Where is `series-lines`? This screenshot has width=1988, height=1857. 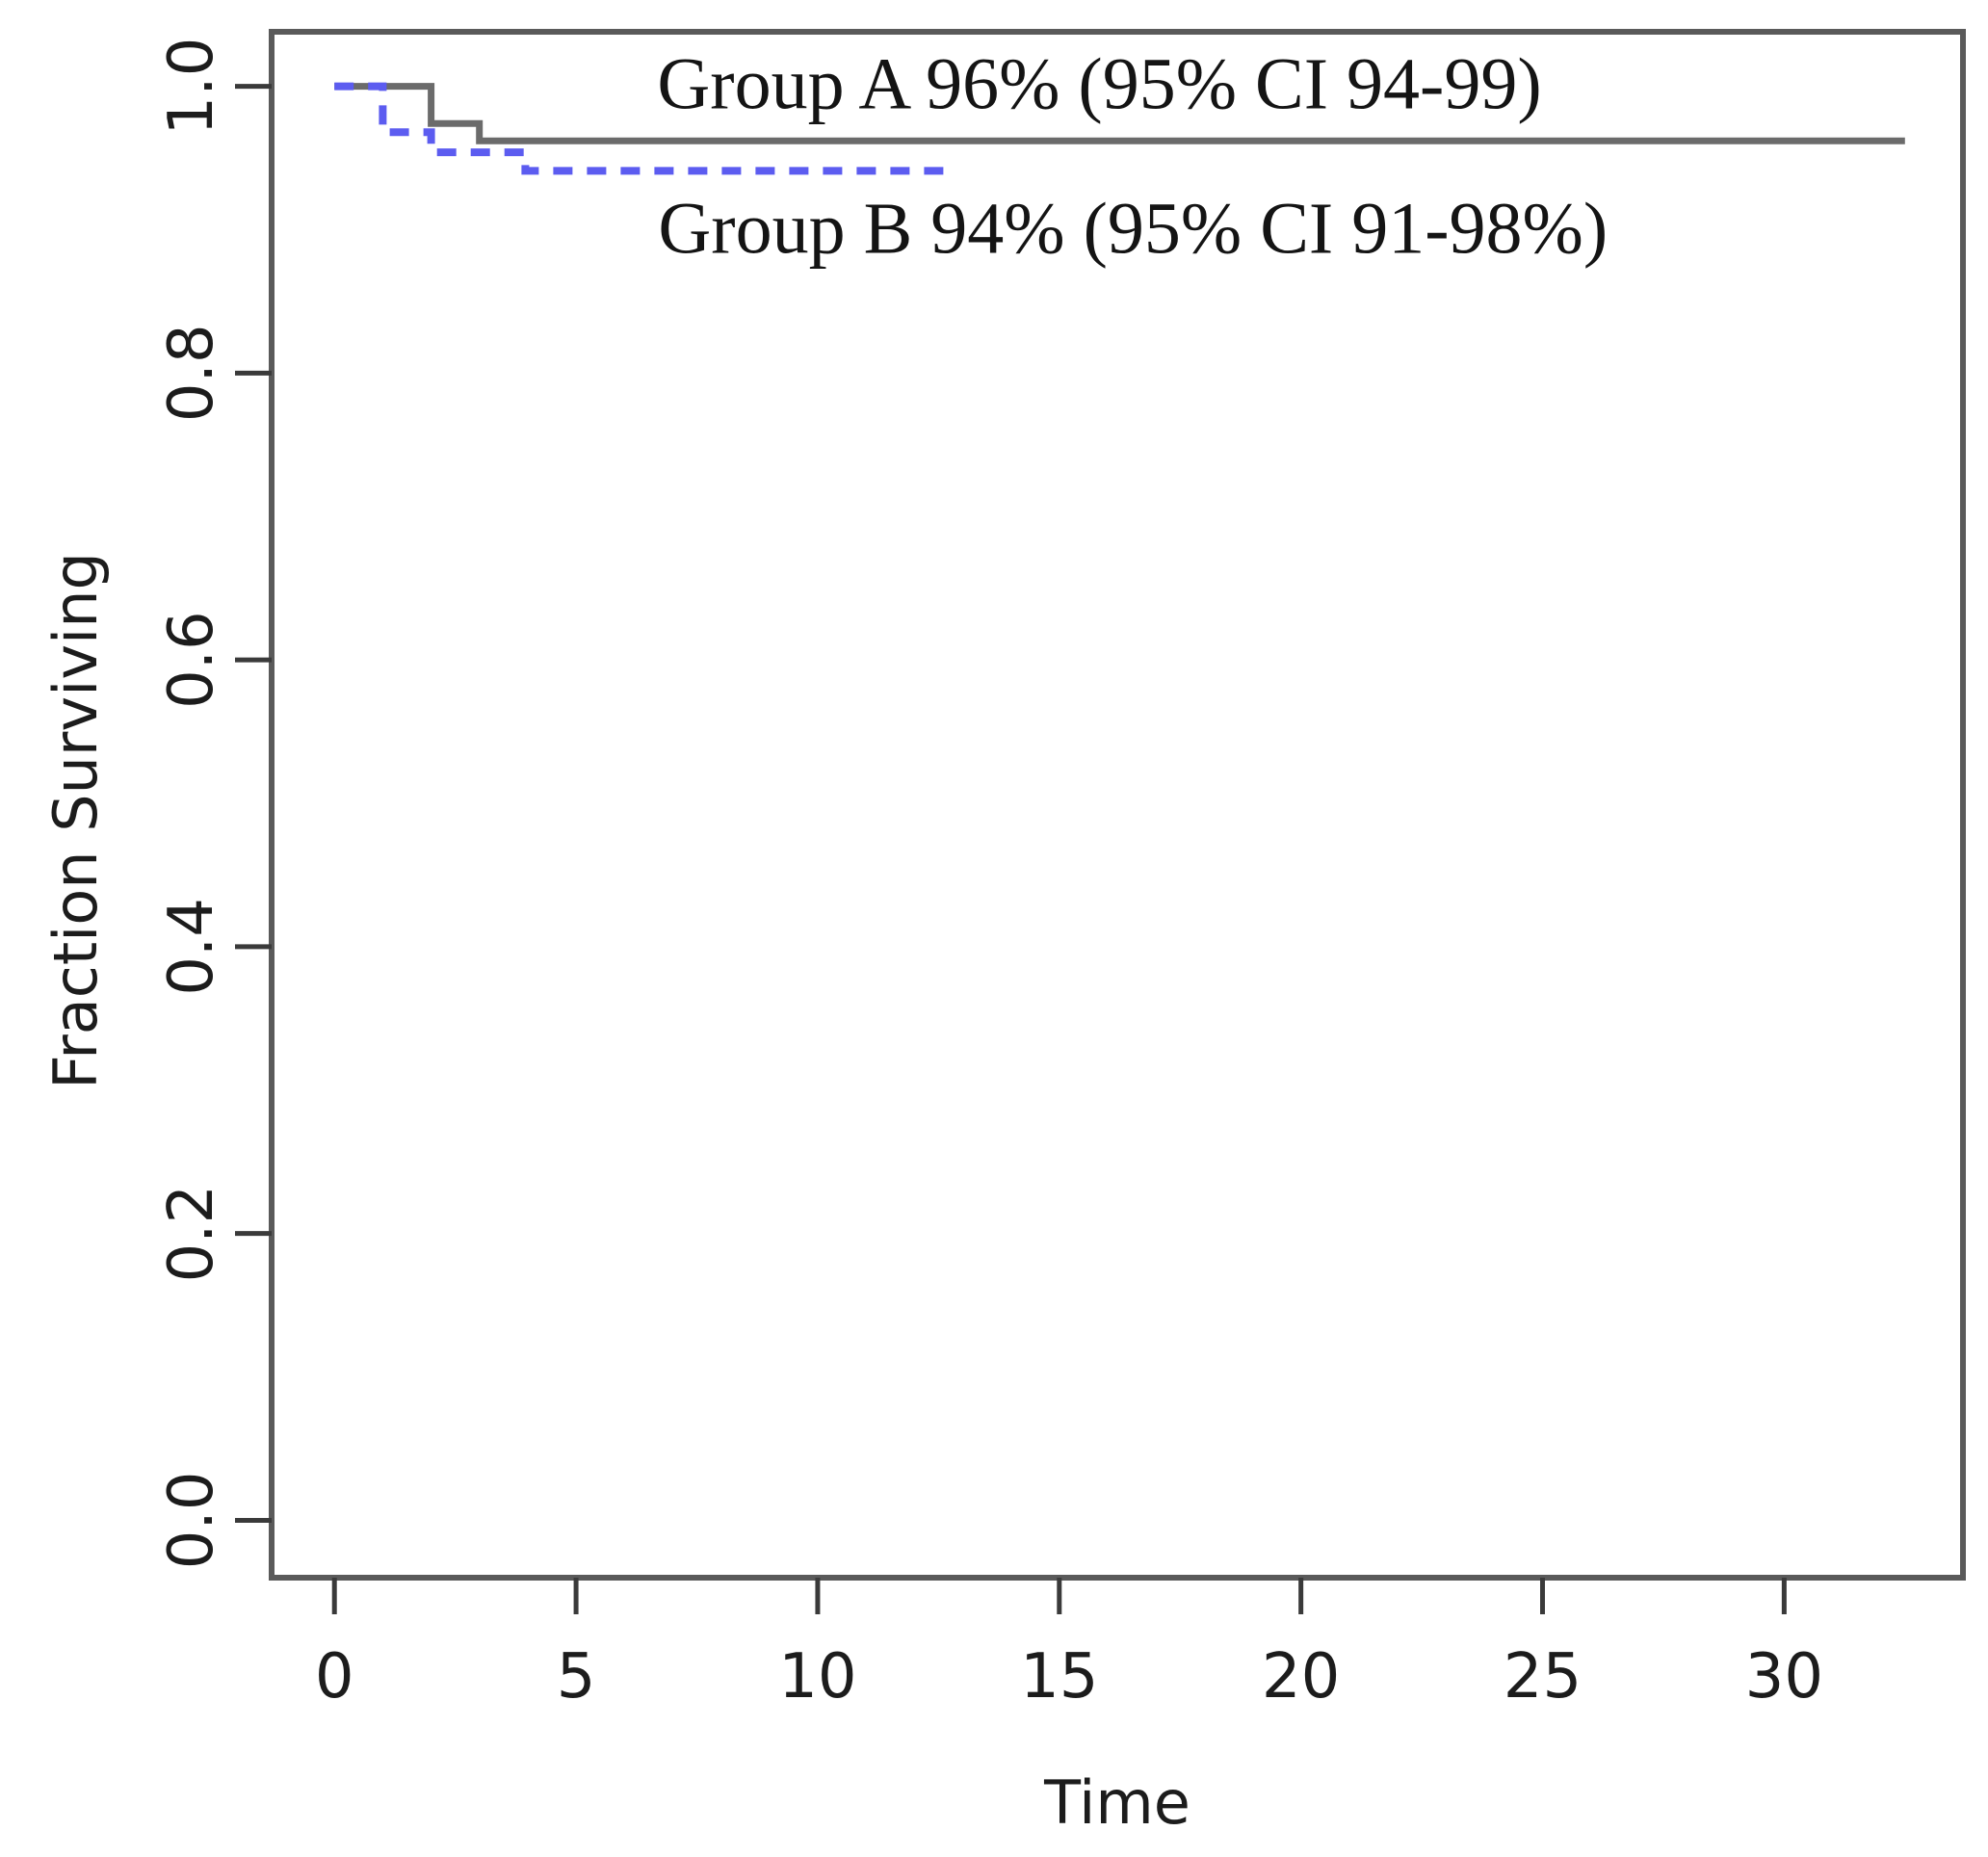 series-lines is located at coordinates (1119, 128).